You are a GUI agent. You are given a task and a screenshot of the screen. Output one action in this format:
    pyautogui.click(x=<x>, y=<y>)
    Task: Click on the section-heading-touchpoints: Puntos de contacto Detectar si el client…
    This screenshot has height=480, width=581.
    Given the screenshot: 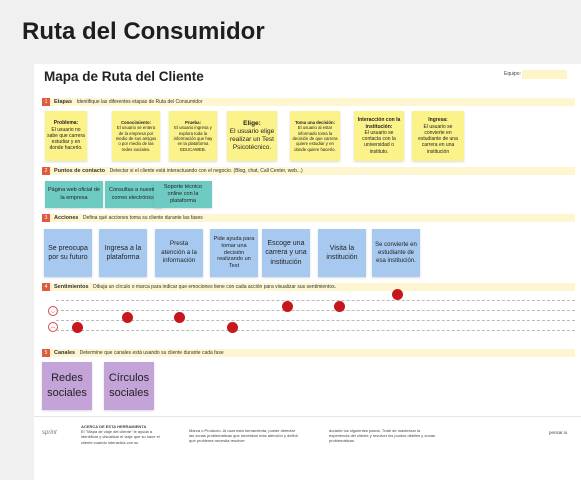 What is the action you would take?
    pyautogui.click(x=178, y=171)
    